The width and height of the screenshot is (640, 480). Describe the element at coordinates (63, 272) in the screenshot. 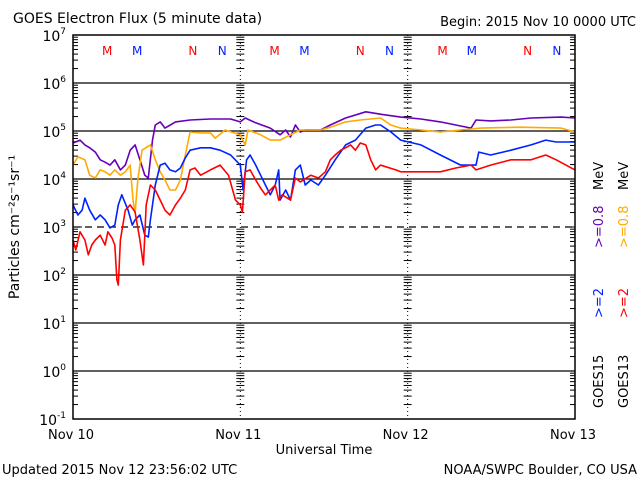

I see `y-tick-exponent: 2` at that location.